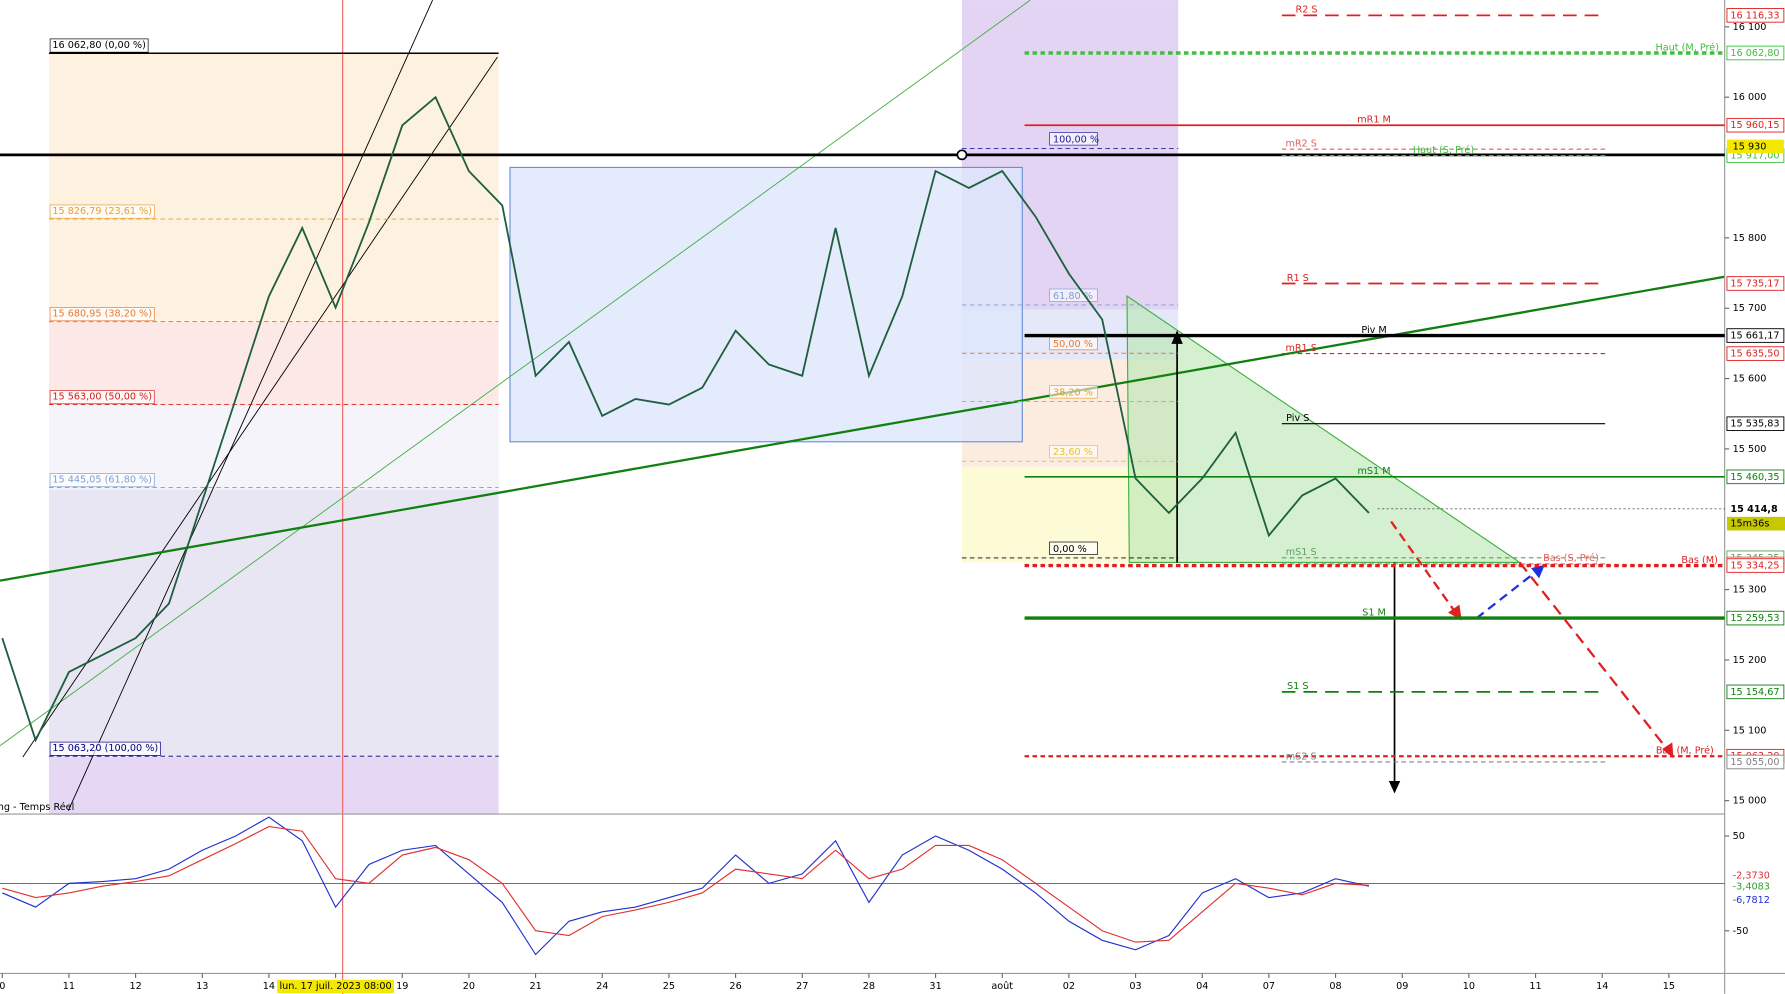 Image resolution: width=1785 pixels, height=994 pixels. What do you see at coordinates (1754, 156) in the screenshot?
I see `price-box-label: 15 917,00` at bounding box center [1754, 156].